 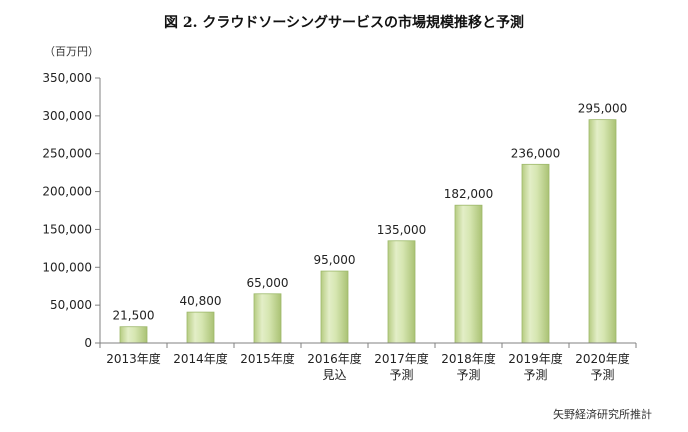 I want to click on x-tick-label: 2017年度, so click(x=401, y=358).